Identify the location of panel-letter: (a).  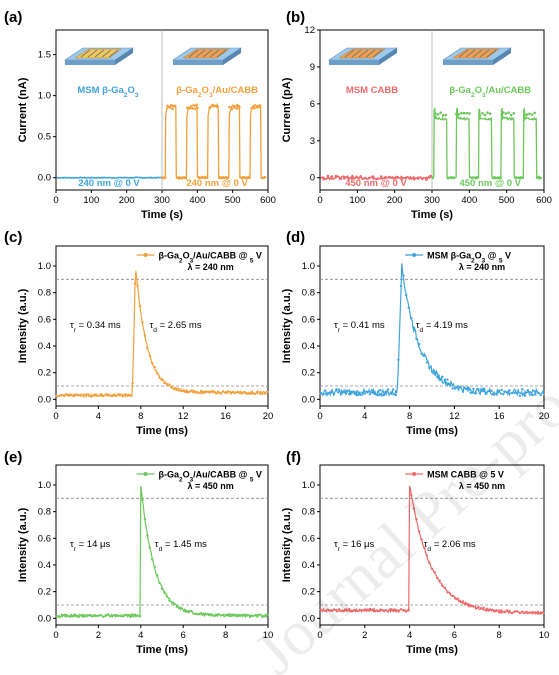
(13, 17).